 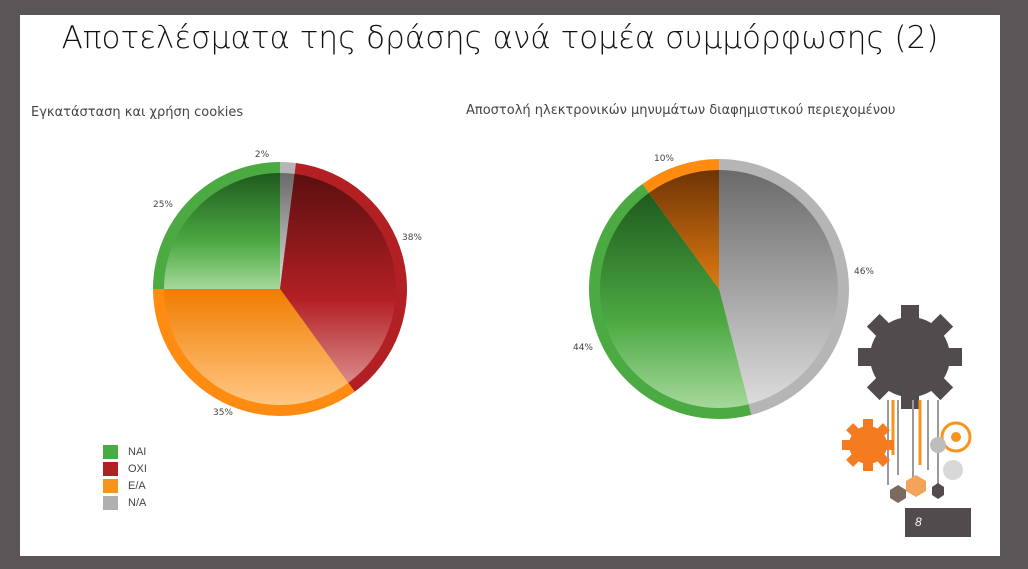 What do you see at coordinates (125, 468) in the screenshot?
I see `legend-item-oxi: ΟΧΙ` at bounding box center [125, 468].